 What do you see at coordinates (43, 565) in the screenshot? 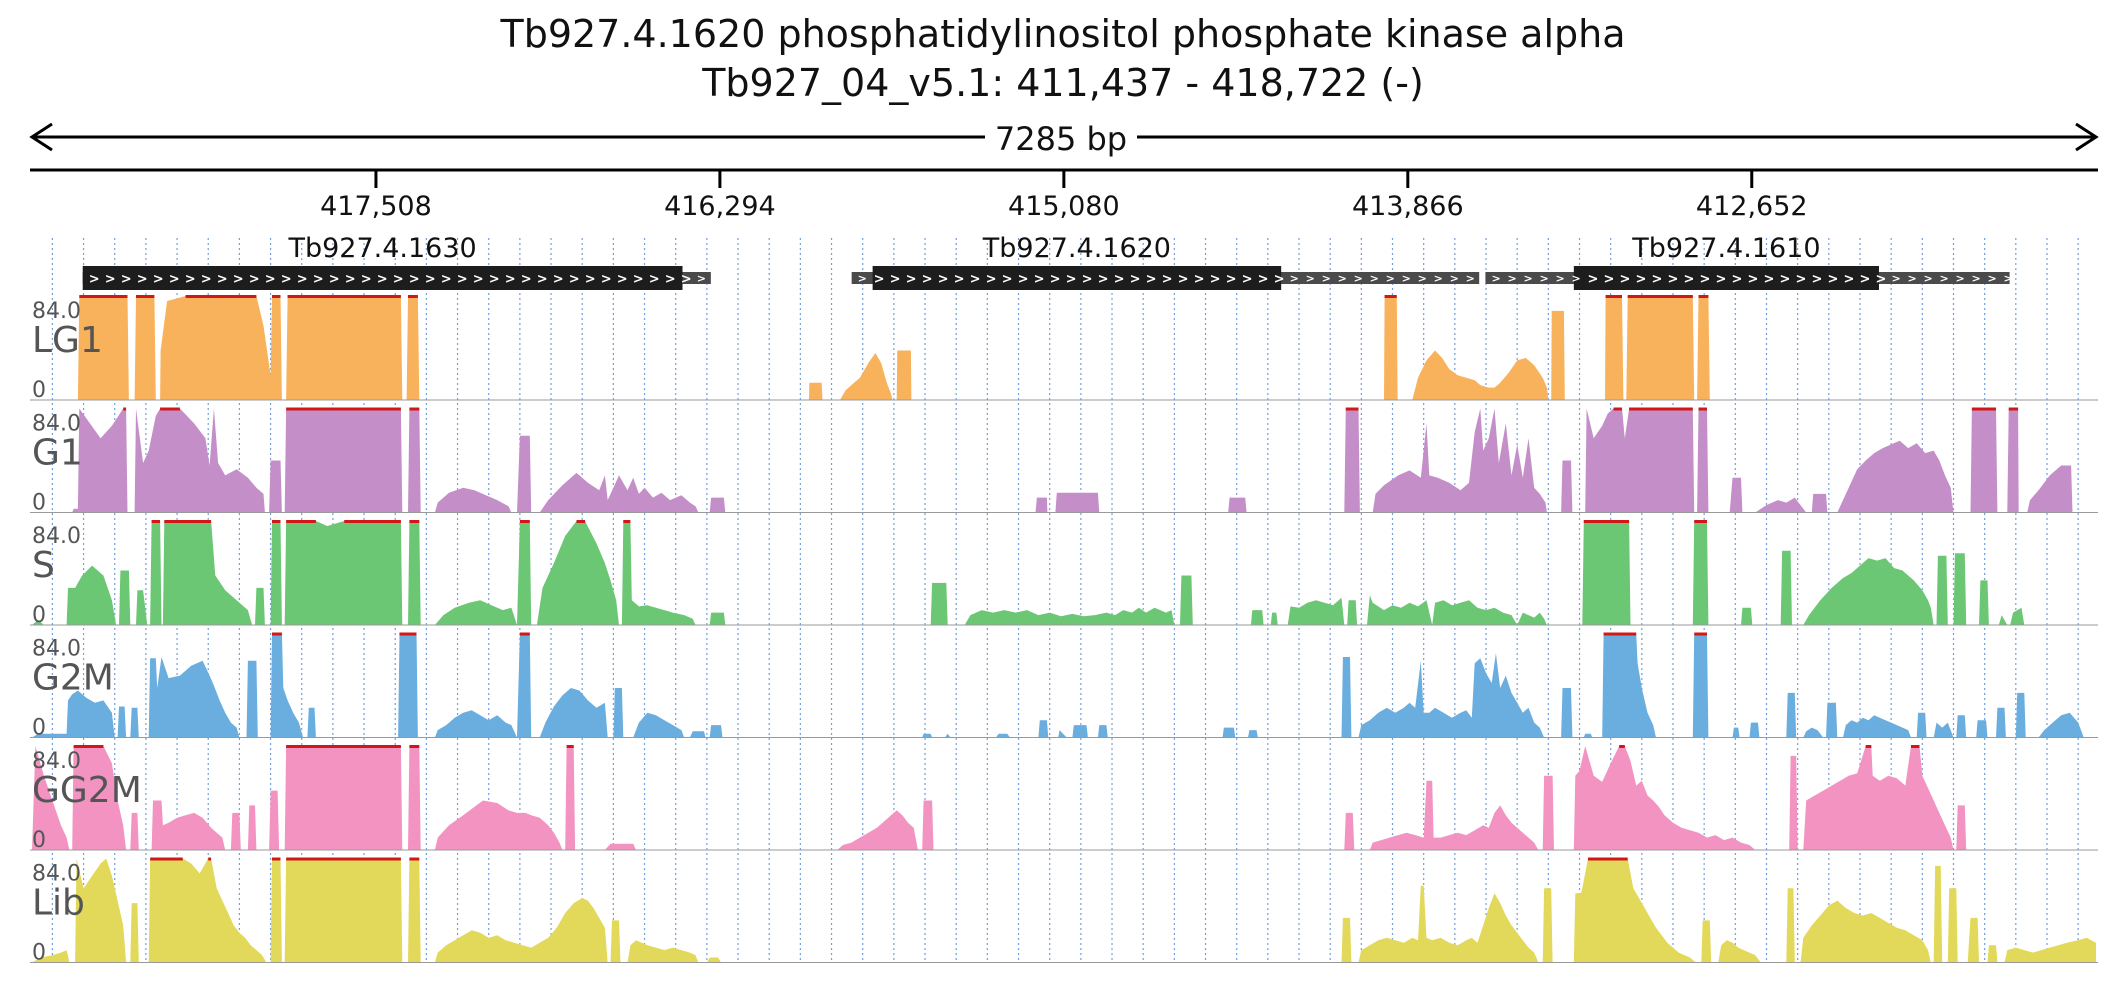
I see `track-name-label: S` at bounding box center [43, 565].